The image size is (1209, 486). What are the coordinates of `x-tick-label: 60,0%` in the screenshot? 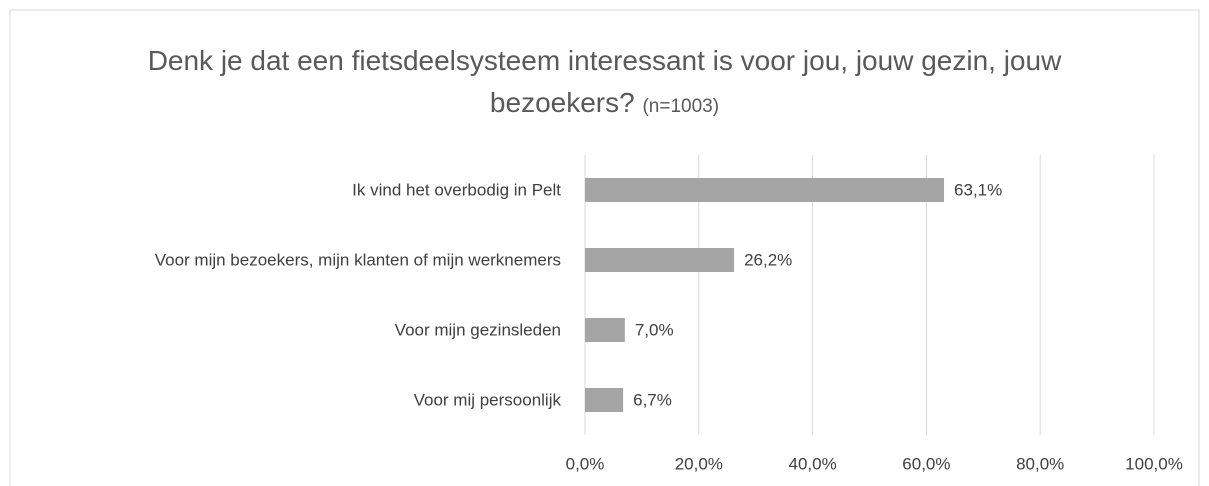 It's located at (926, 463).